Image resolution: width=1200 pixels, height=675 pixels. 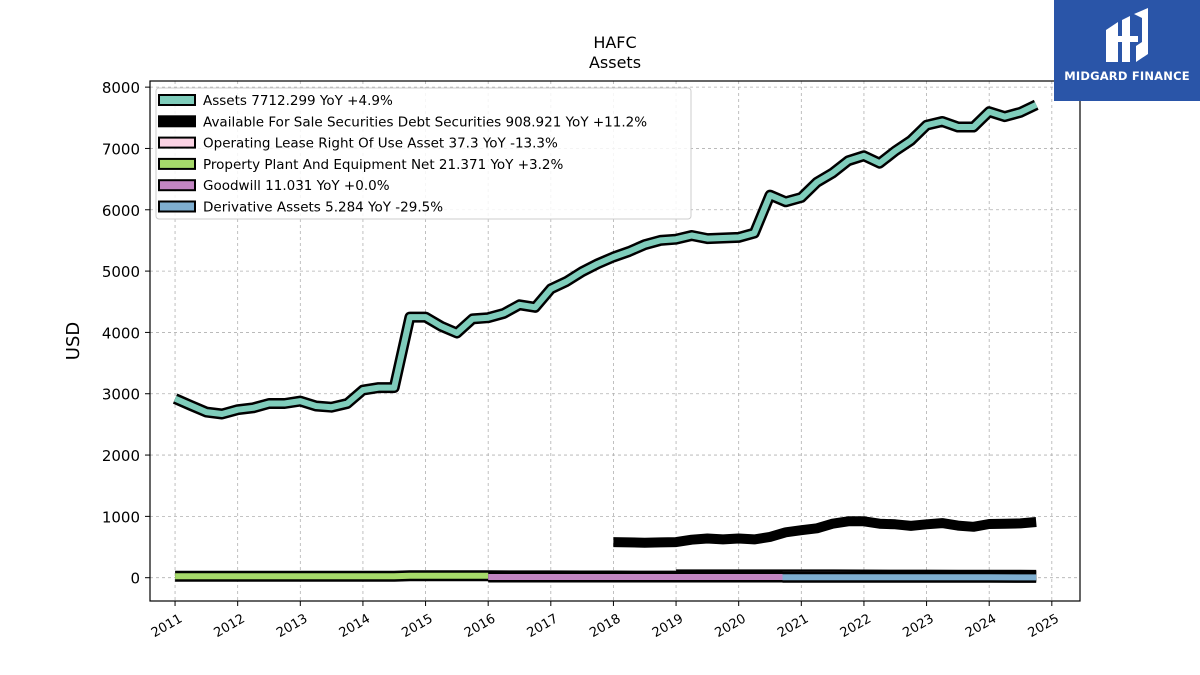 I want to click on legend-label: Assets 7712.299 YoY +4.9%, so click(x=298, y=101).